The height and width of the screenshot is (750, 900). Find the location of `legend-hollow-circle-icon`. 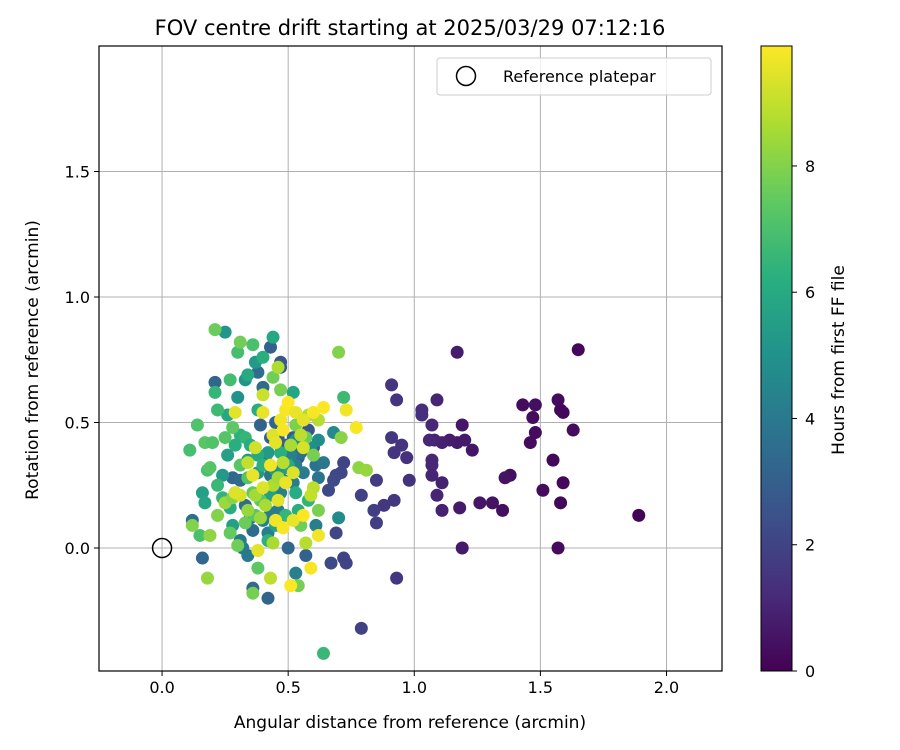

legend-hollow-circle-icon is located at coordinates (466, 76).